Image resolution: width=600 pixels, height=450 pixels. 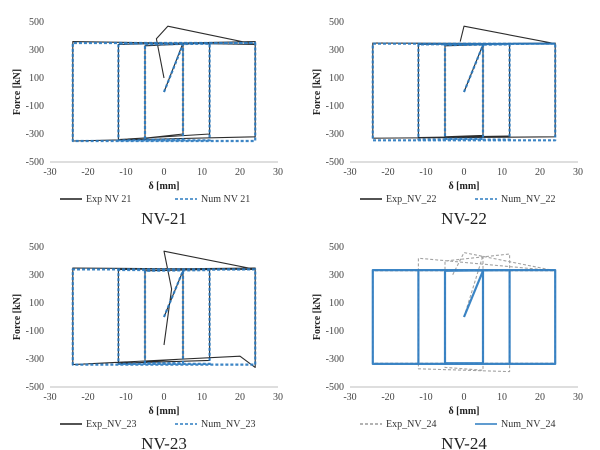 I want to click on chart-caption: NV-23, so click(x=164, y=442).